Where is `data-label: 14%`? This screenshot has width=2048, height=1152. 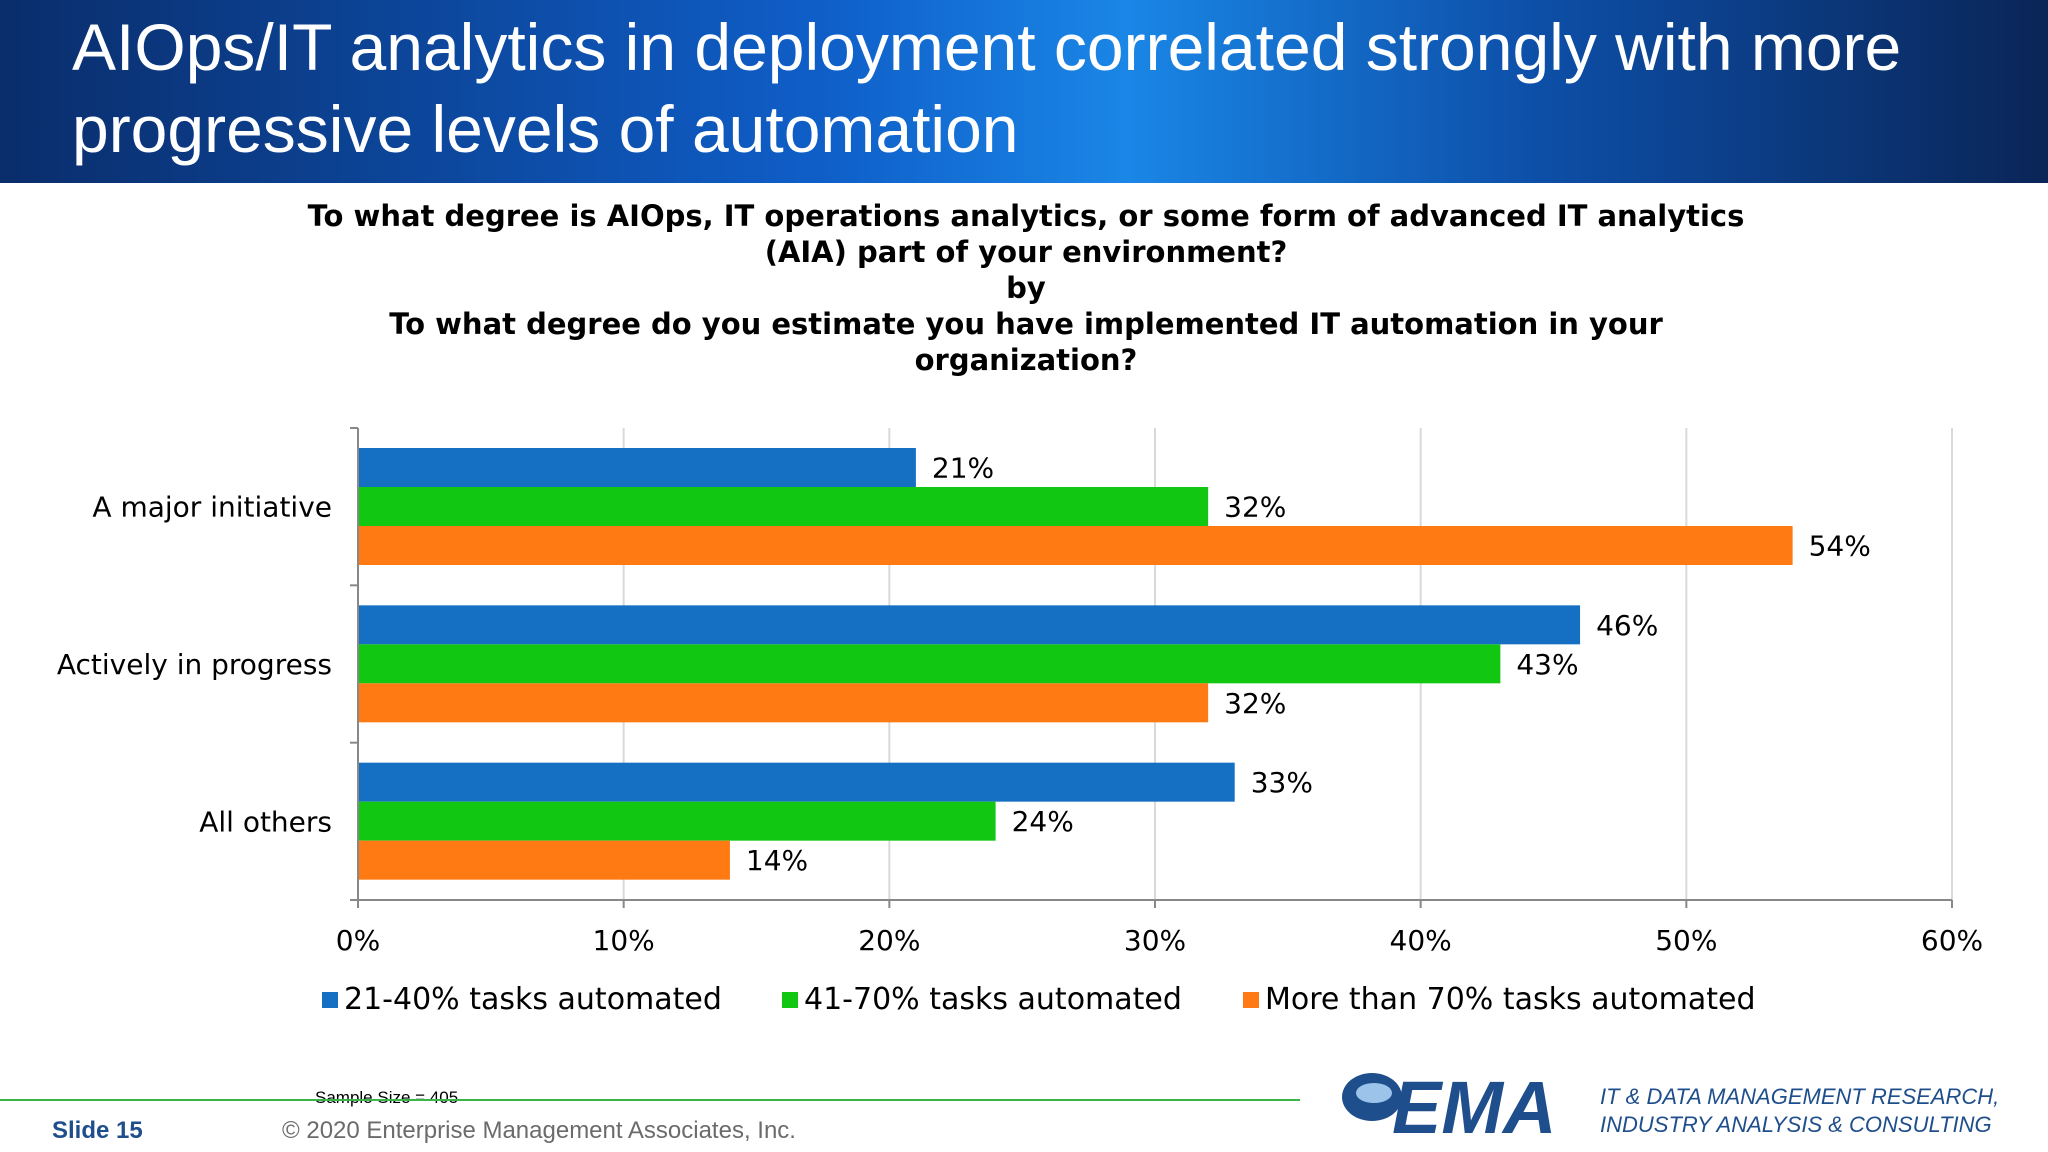 data-label: 14% is located at coordinates (777, 860).